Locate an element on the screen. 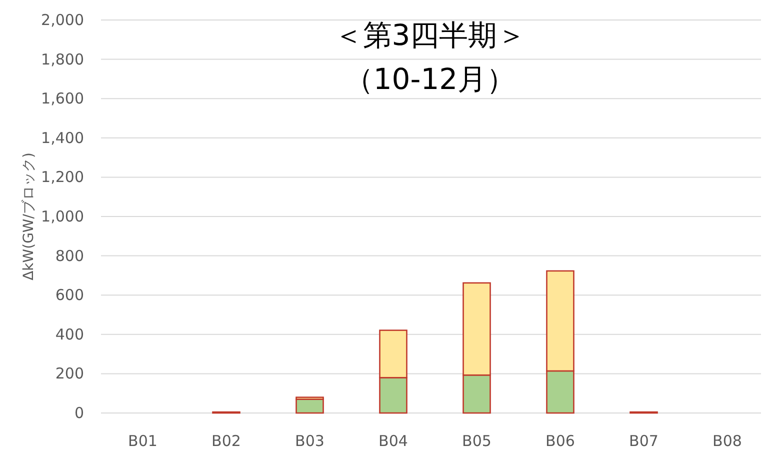  y-tick-label: 2,000 is located at coordinates (62, 20).